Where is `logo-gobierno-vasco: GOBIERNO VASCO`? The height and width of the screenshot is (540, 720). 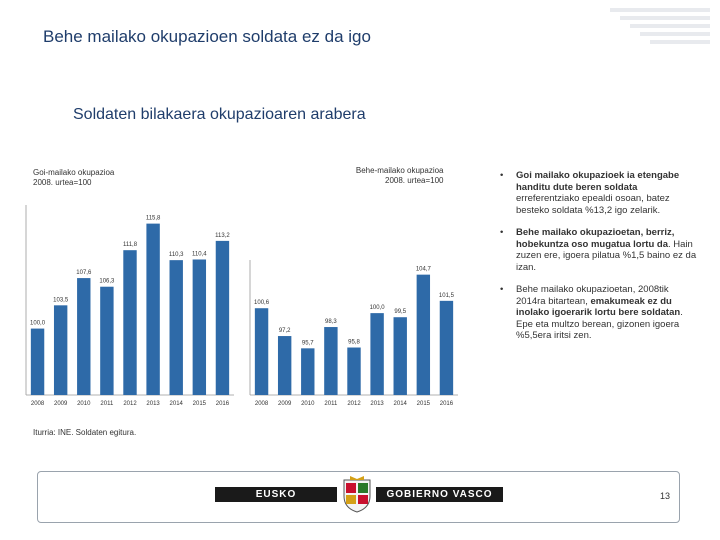
logo-gobierno-vasco: GOBIERNO VASCO is located at coordinates (439, 494).